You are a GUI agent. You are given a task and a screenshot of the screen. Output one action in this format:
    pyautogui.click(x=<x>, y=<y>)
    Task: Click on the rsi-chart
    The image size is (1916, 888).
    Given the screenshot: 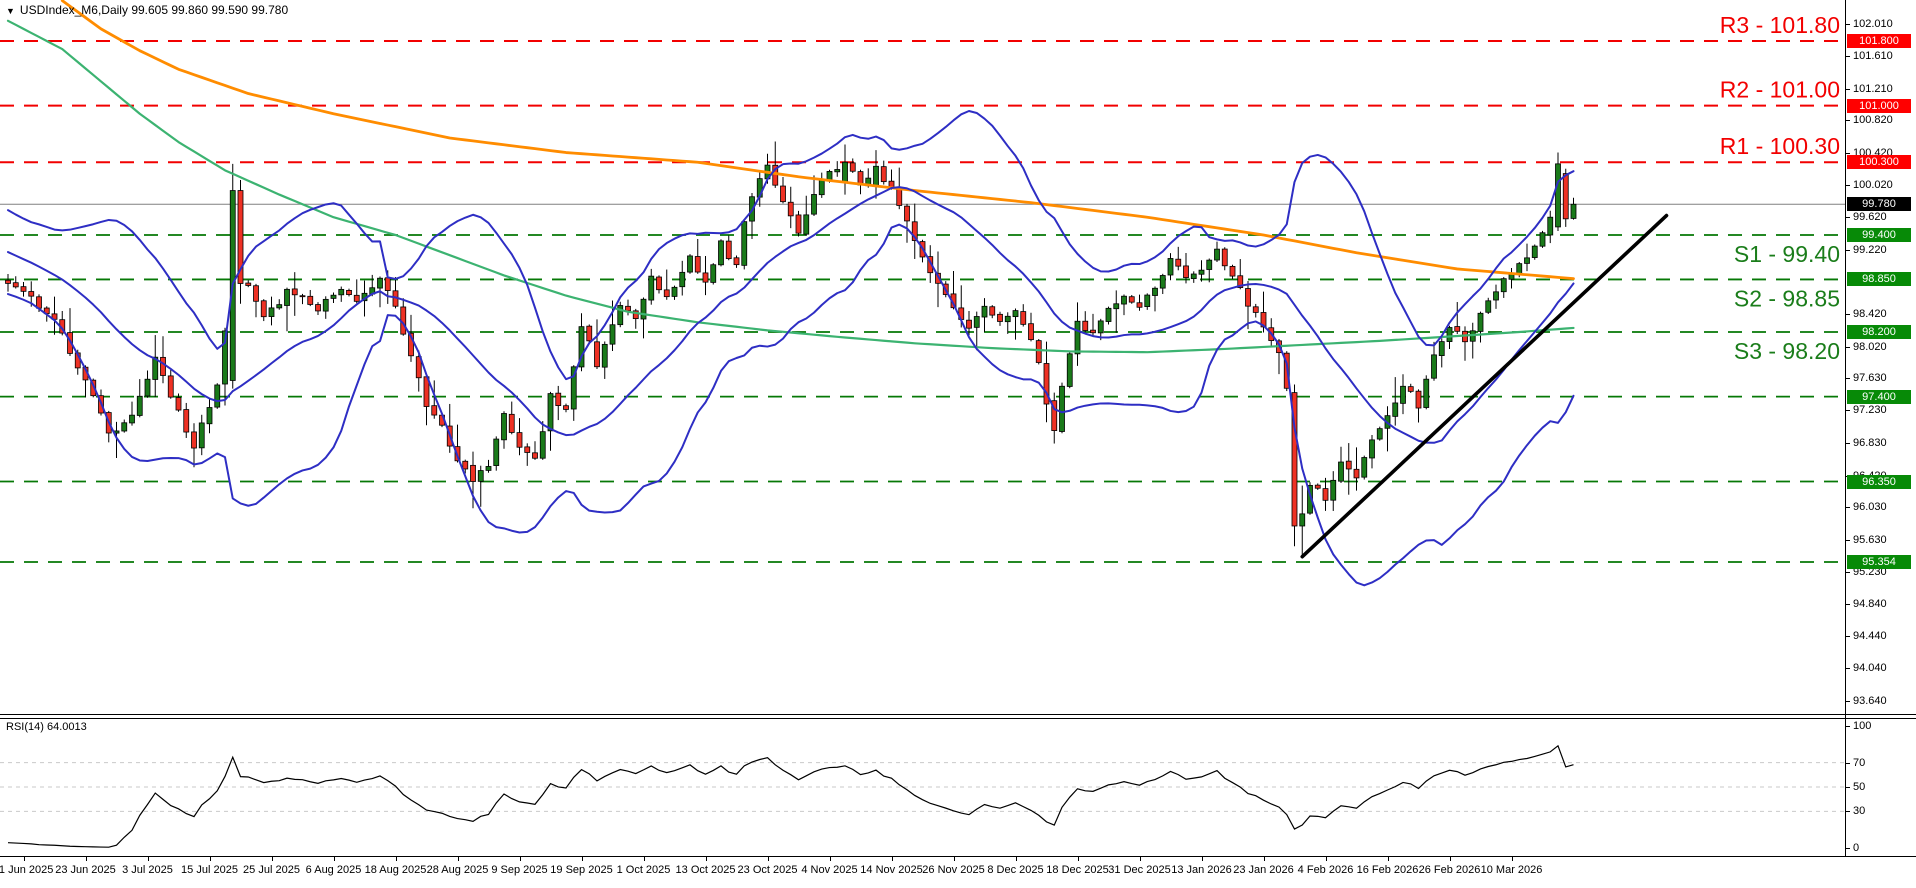 What is the action you would take?
    pyautogui.click(x=922, y=787)
    